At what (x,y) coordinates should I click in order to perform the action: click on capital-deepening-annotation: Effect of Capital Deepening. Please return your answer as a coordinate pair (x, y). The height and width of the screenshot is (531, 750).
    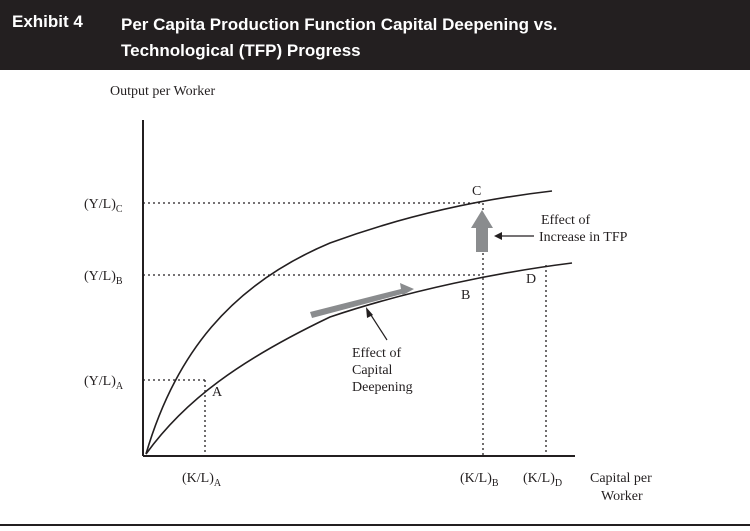
    Looking at the image, I should click on (382, 370).